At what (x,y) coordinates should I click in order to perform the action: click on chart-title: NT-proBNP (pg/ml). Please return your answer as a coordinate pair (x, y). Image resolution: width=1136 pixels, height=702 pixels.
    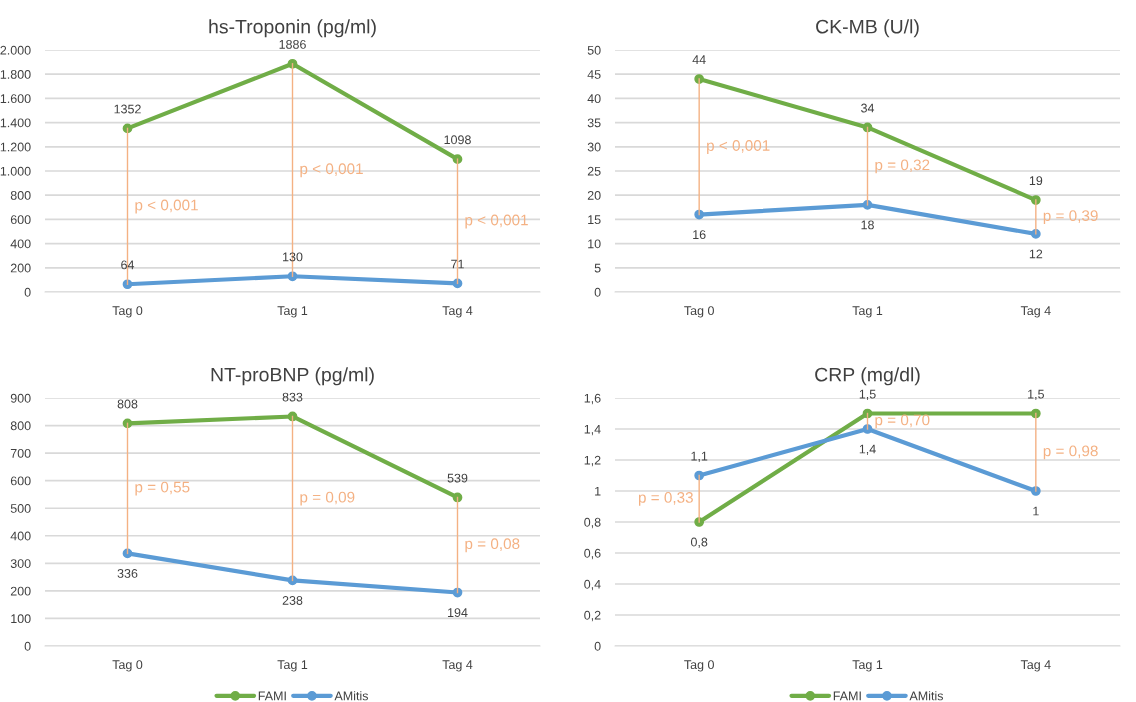
    Looking at the image, I should click on (292, 376).